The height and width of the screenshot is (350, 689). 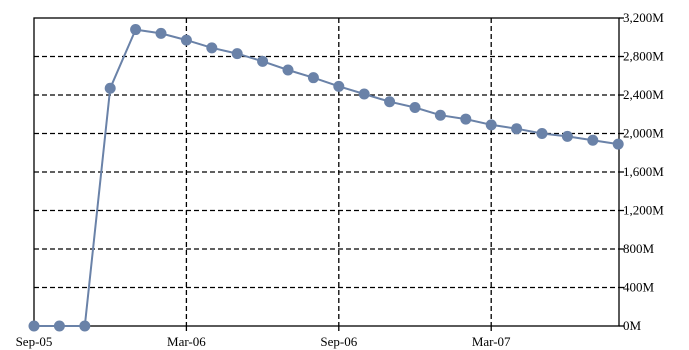 What do you see at coordinates (632, 325) in the screenshot?
I see `y-tick-label: 0M` at bounding box center [632, 325].